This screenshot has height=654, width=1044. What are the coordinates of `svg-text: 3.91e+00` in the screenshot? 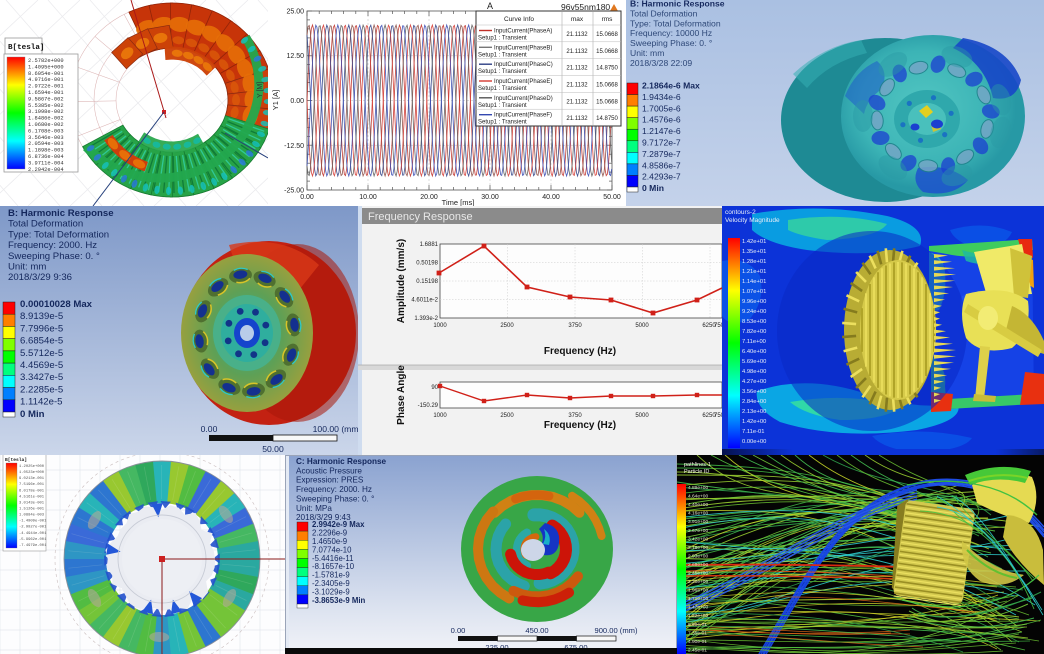 It's located at (698, 522).